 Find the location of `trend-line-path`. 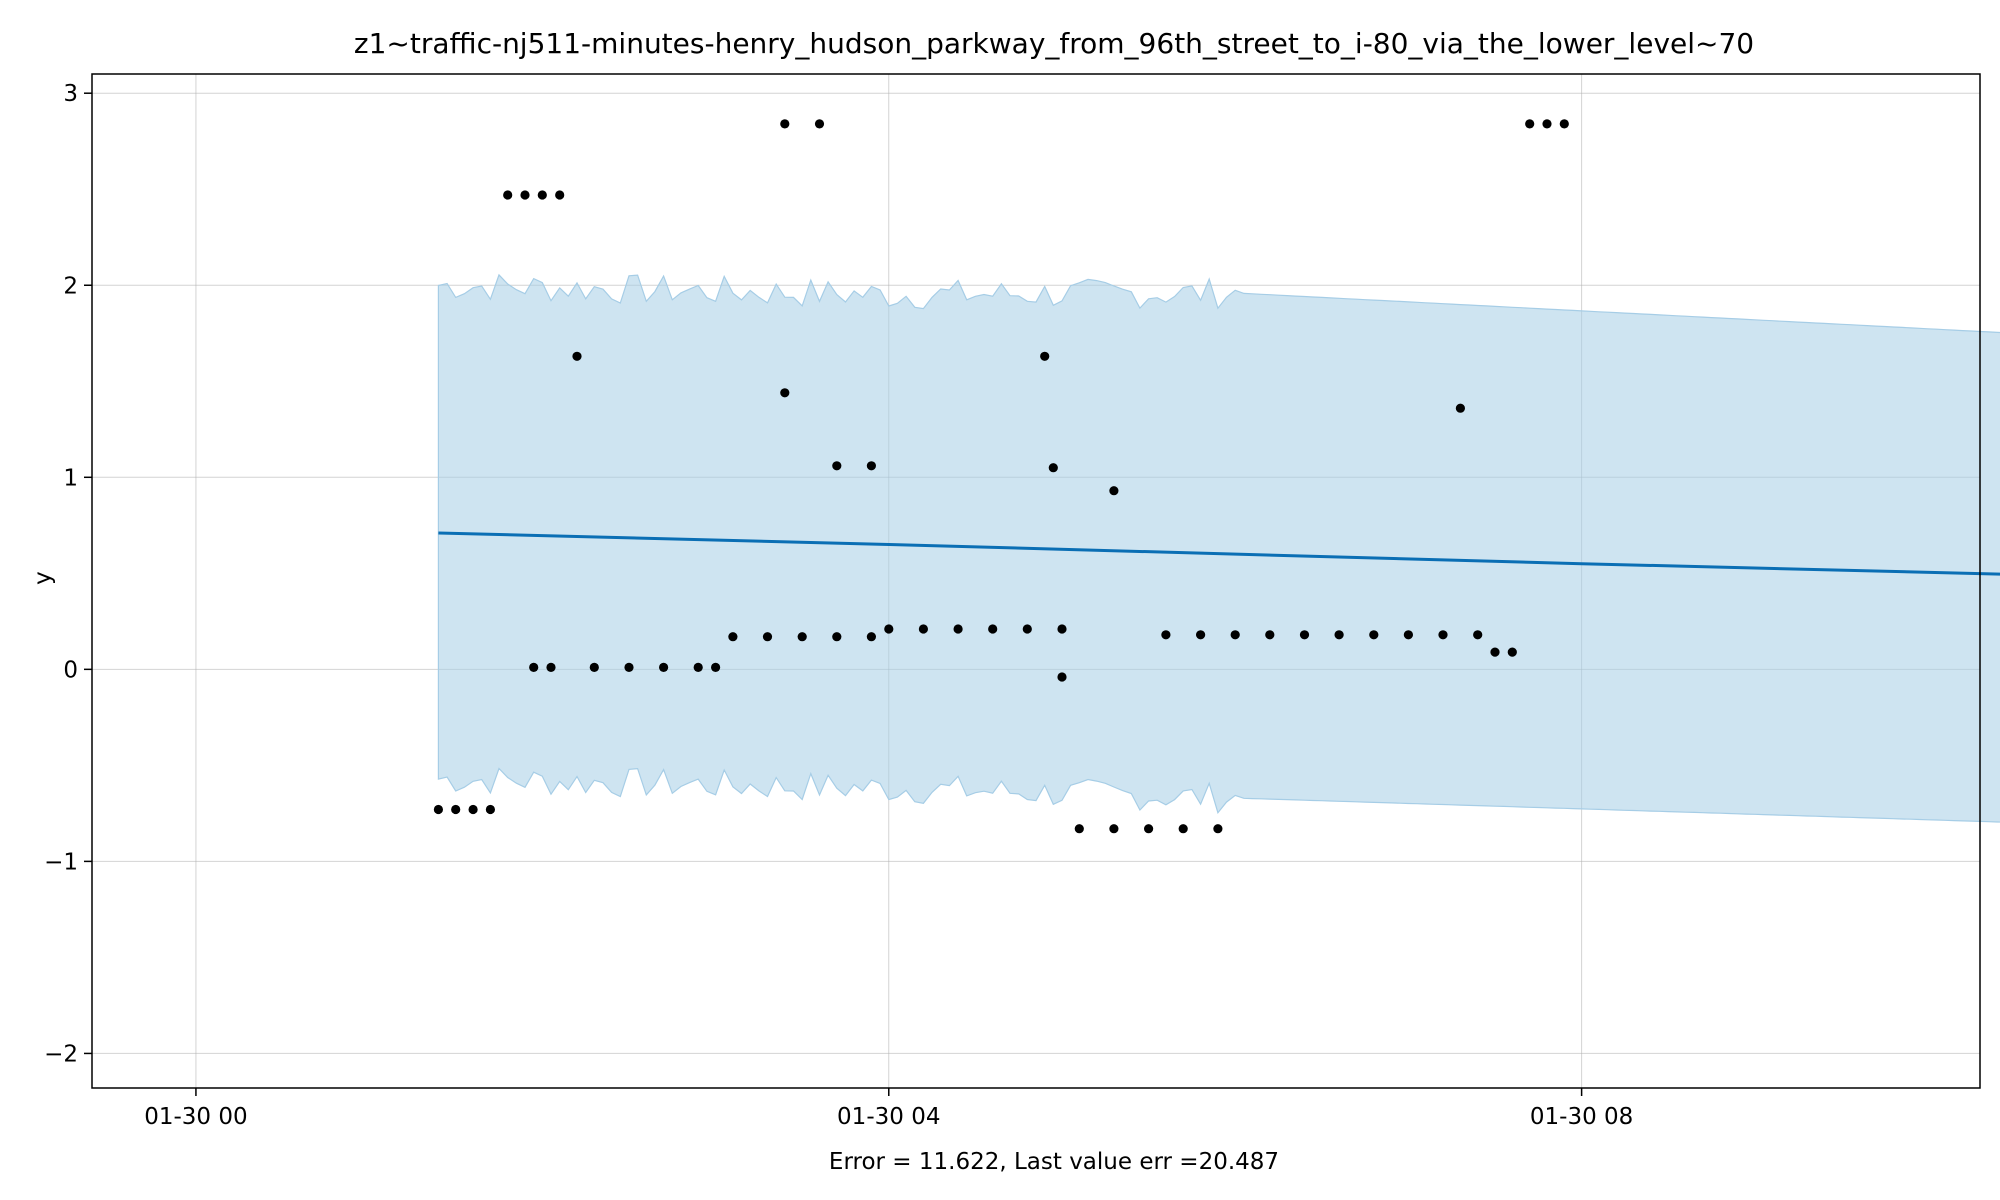

trend-line-path is located at coordinates (1219, 553).